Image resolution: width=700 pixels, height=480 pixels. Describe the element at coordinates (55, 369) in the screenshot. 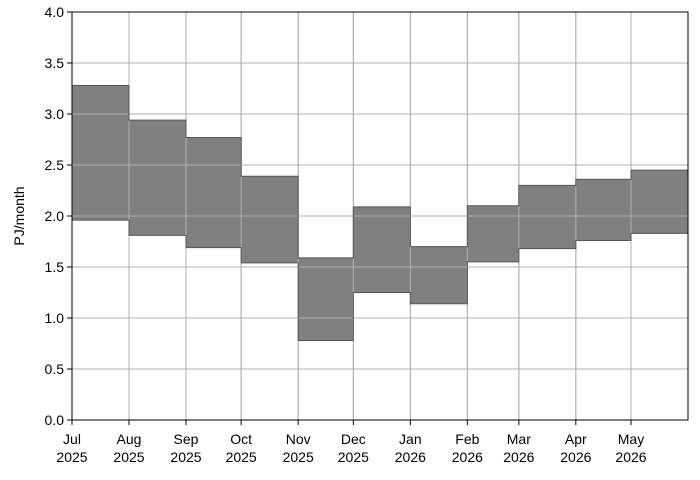

I see `y-tick-label: 0.5` at that location.